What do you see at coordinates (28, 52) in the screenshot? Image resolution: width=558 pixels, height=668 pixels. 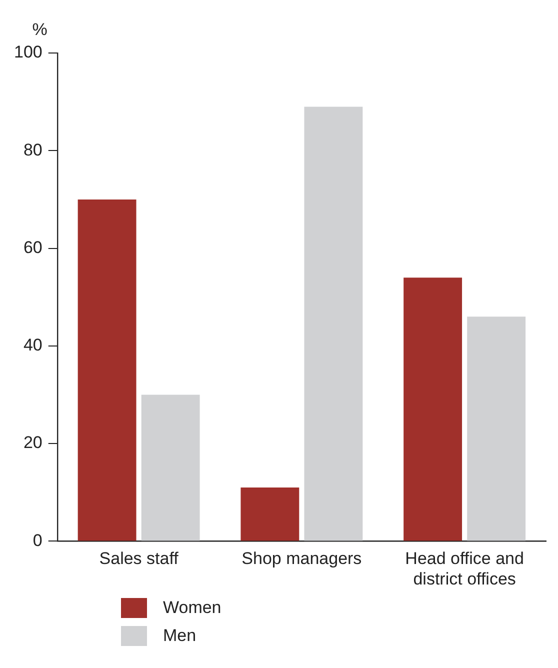 I see `y-tick-label: 100` at bounding box center [28, 52].